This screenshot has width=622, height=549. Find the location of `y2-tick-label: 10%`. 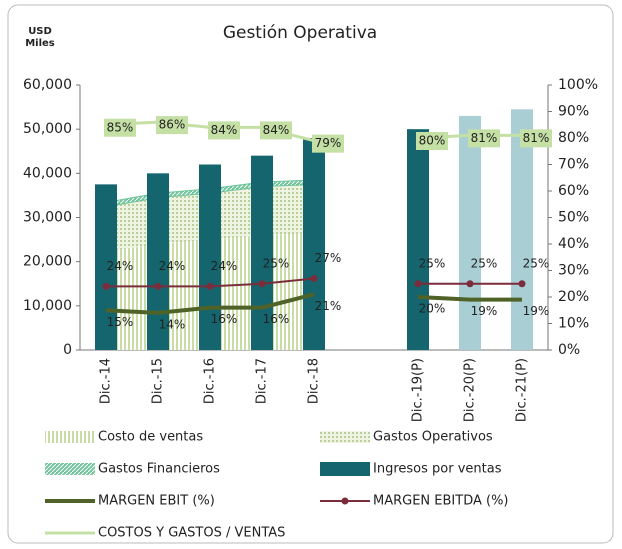

y2-tick-label: 10% is located at coordinates (573, 324).